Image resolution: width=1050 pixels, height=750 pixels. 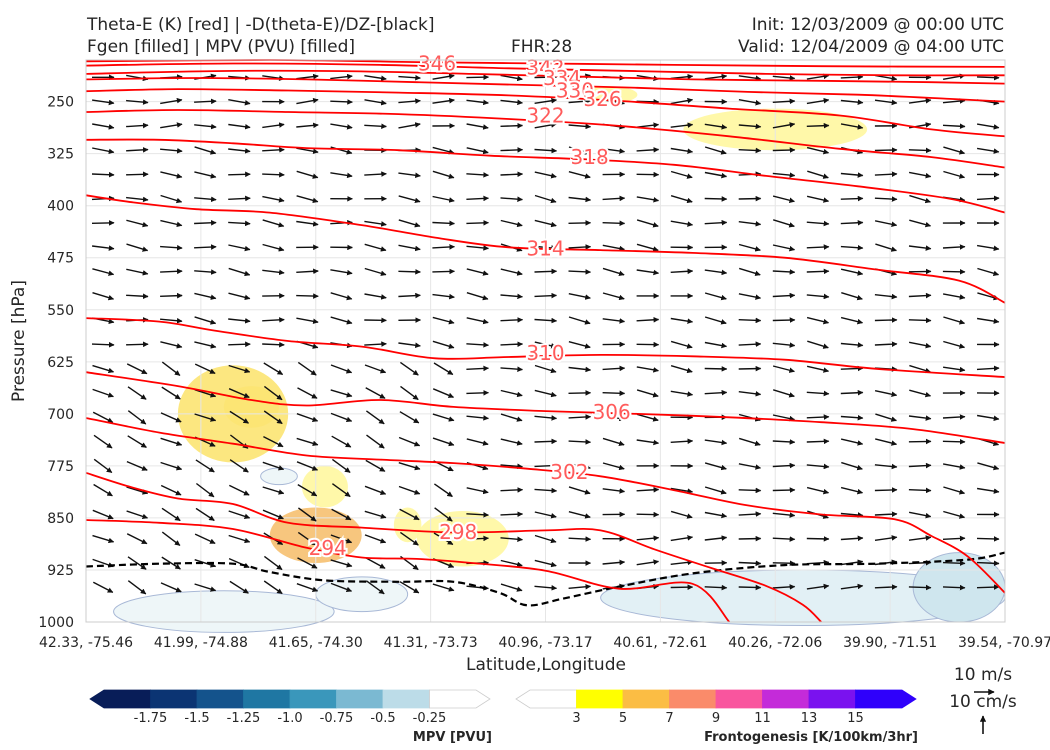 I want to click on y-tick-label: 325, so click(x=60, y=155).